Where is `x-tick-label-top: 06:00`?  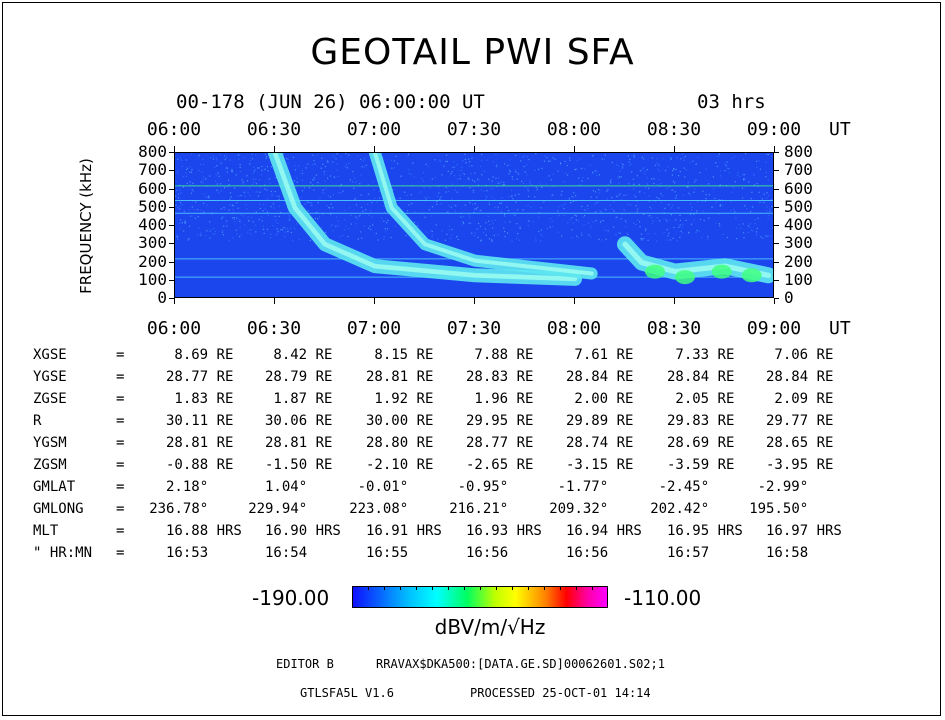 x-tick-label-top: 06:00 is located at coordinates (174, 129).